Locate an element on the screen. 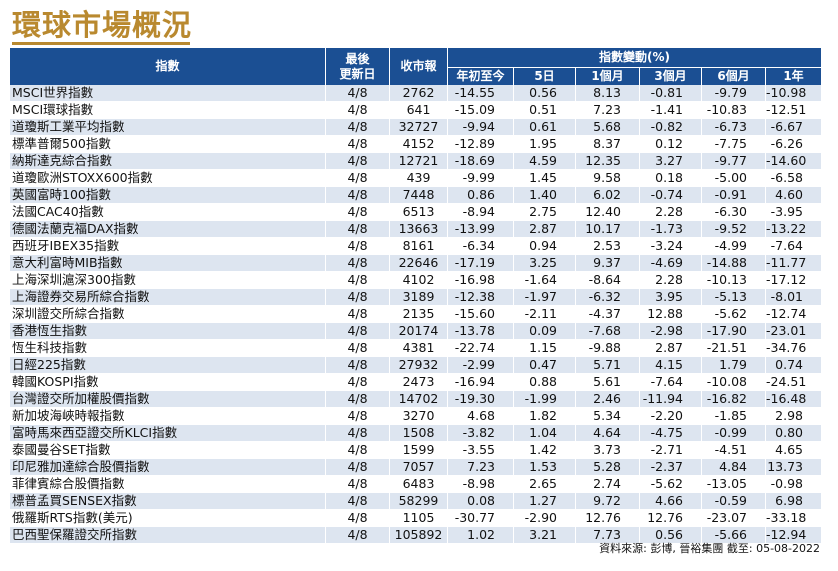 This screenshot has height=571, width=838. cell-6m: -13.05 is located at coordinates (733, 484).